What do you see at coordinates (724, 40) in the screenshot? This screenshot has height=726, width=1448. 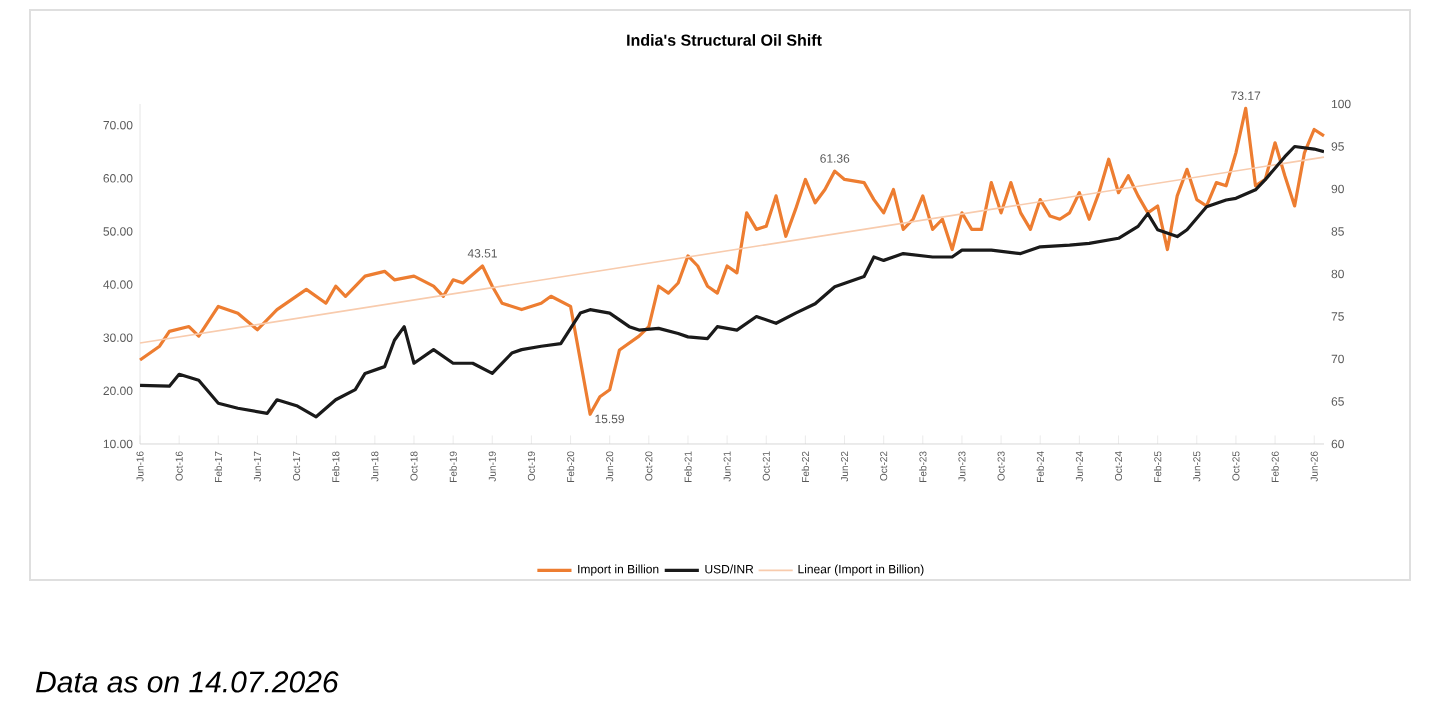 I see `chart-title: India's Structural Oil Shift` at bounding box center [724, 40].